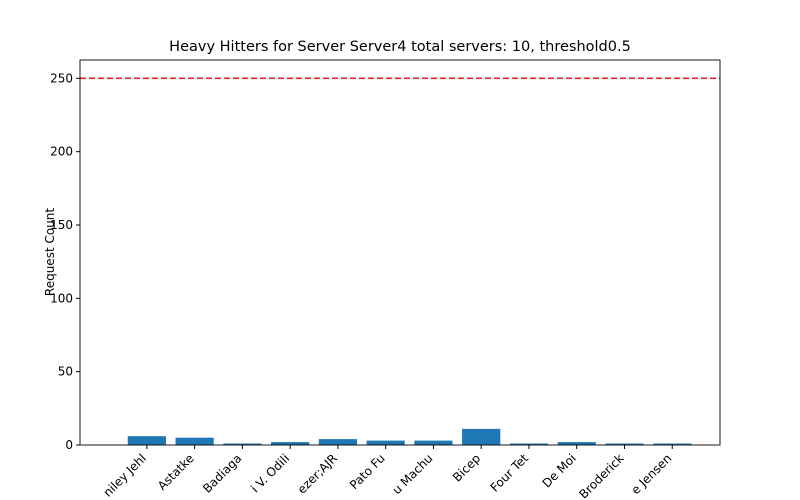  What do you see at coordinates (510, 473) in the screenshot?
I see `x-tick-label: Four Tet` at bounding box center [510, 473].